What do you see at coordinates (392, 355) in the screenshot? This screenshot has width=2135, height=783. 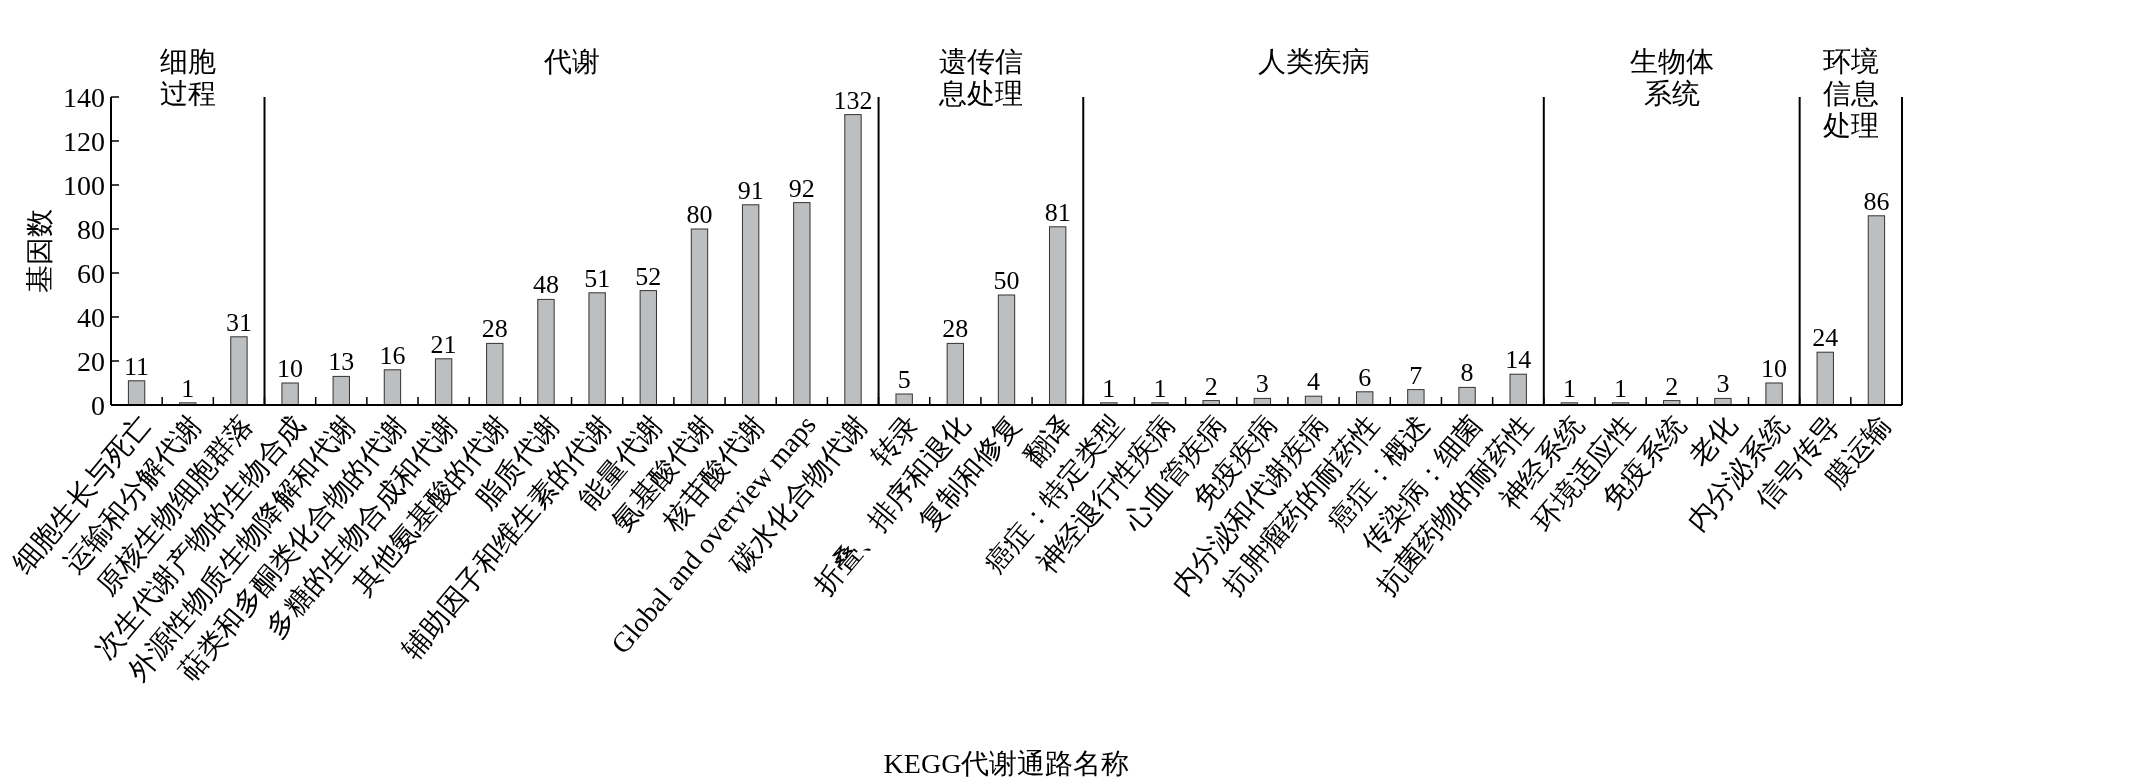 I see `data-label: 16` at bounding box center [392, 355].